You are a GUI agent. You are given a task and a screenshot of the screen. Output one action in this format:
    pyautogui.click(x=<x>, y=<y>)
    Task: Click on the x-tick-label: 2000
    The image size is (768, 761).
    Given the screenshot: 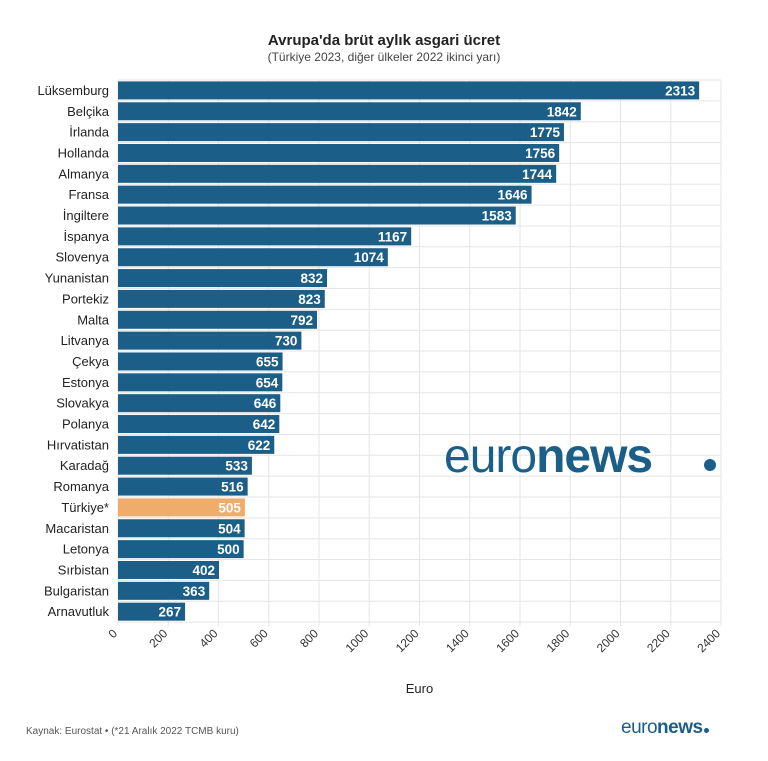 What is the action you would take?
    pyautogui.click(x=608, y=640)
    